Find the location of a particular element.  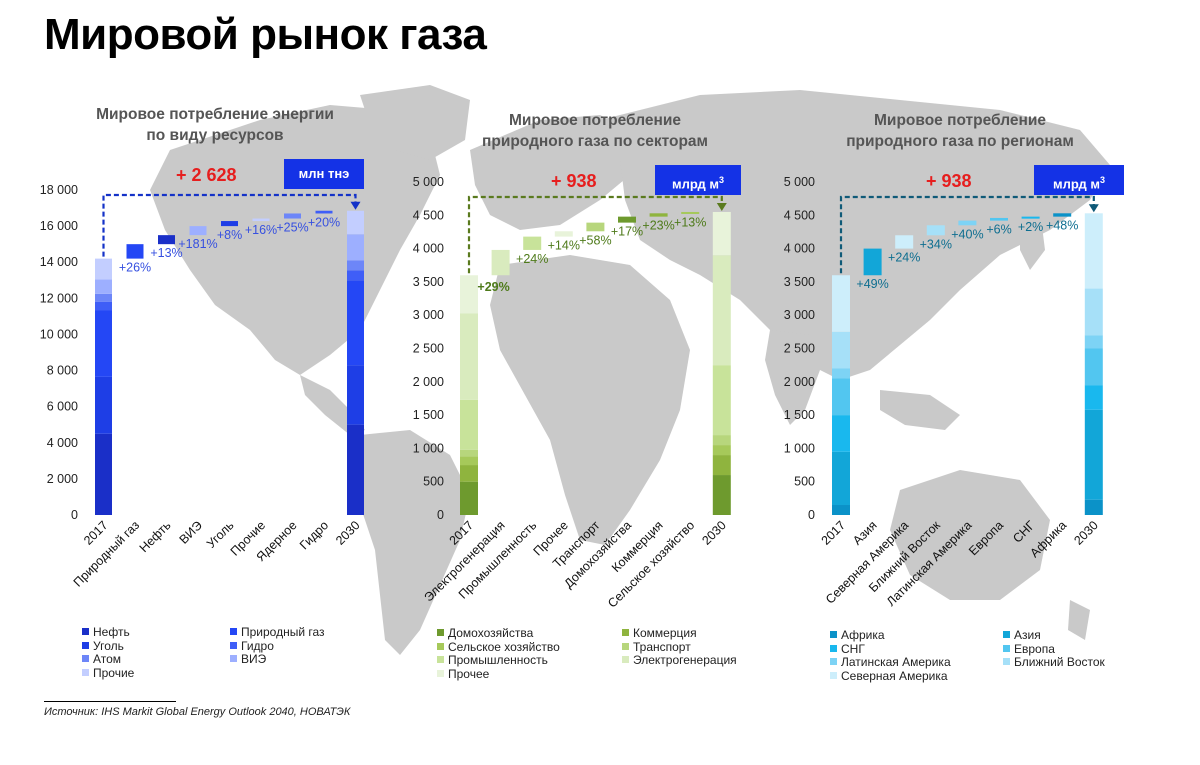

y-tick-label: 5 000 is located at coordinates (428, 182).